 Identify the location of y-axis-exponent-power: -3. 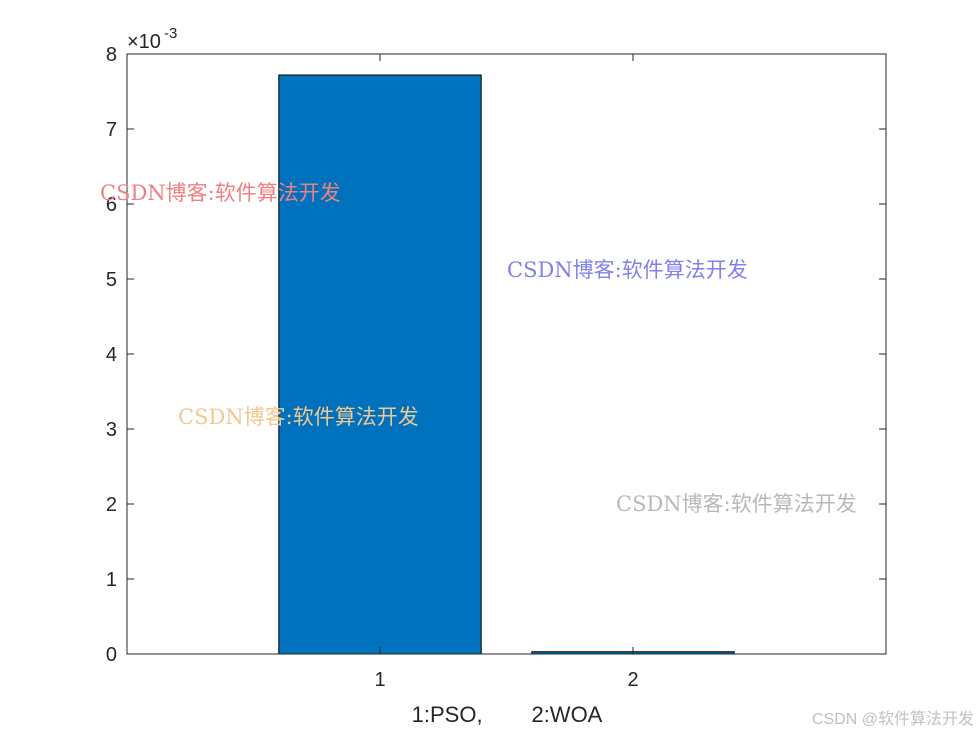
(170, 33).